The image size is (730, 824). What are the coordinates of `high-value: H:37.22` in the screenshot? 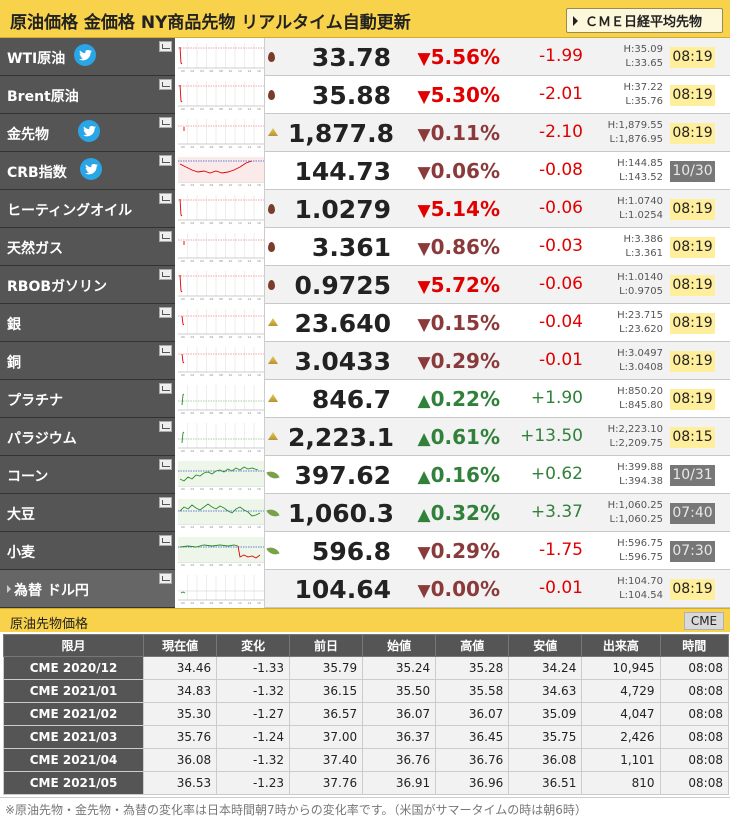 It's located at (643, 87).